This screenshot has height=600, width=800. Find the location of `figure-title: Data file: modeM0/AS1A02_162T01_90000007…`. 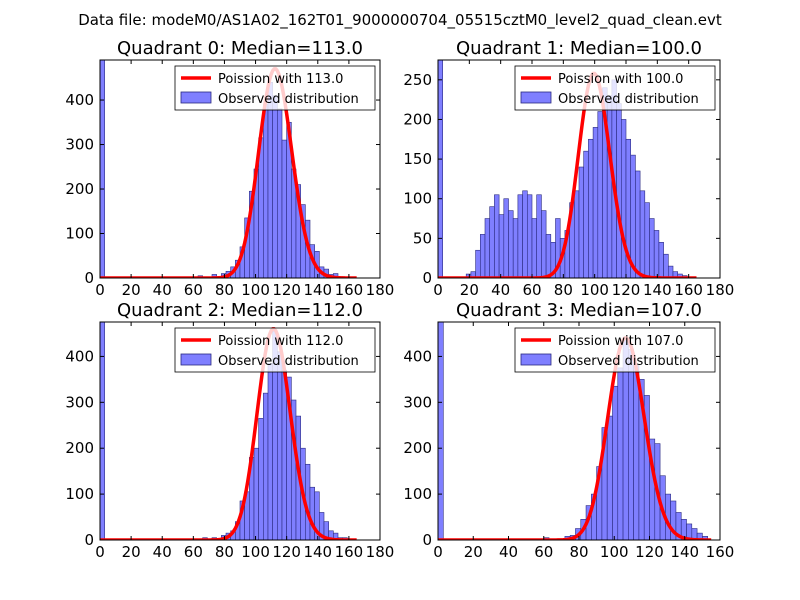

figure-title: Data file: modeM0/AS1A02_162T01_90000007… is located at coordinates (400, 20).